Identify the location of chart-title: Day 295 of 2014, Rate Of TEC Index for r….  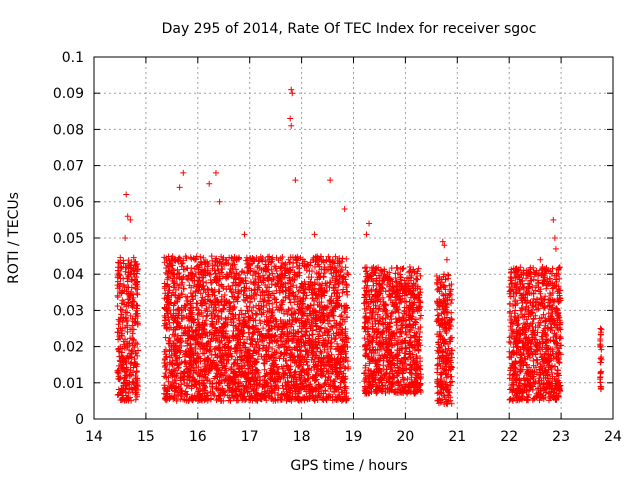
(349, 29).